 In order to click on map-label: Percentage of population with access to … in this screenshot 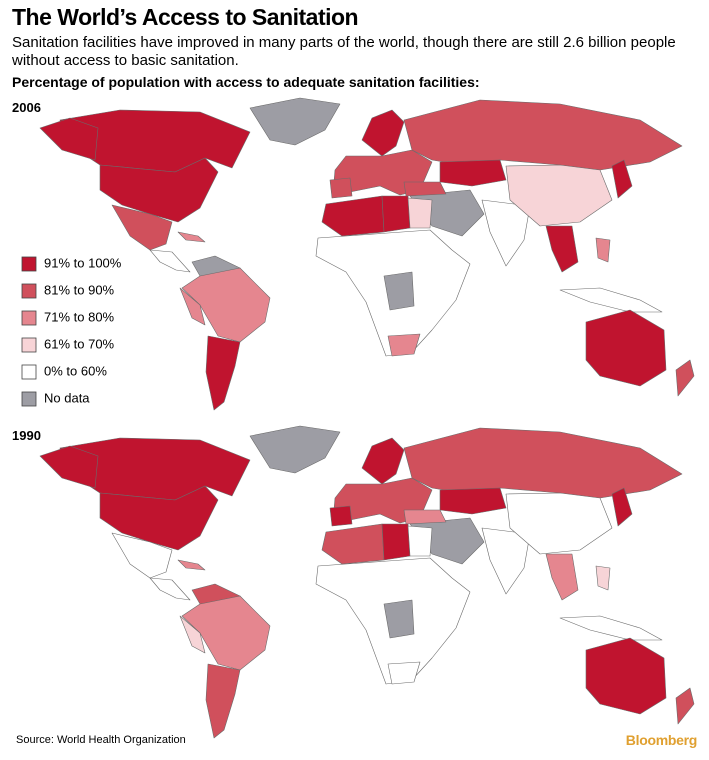, I will do `click(246, 82)`.